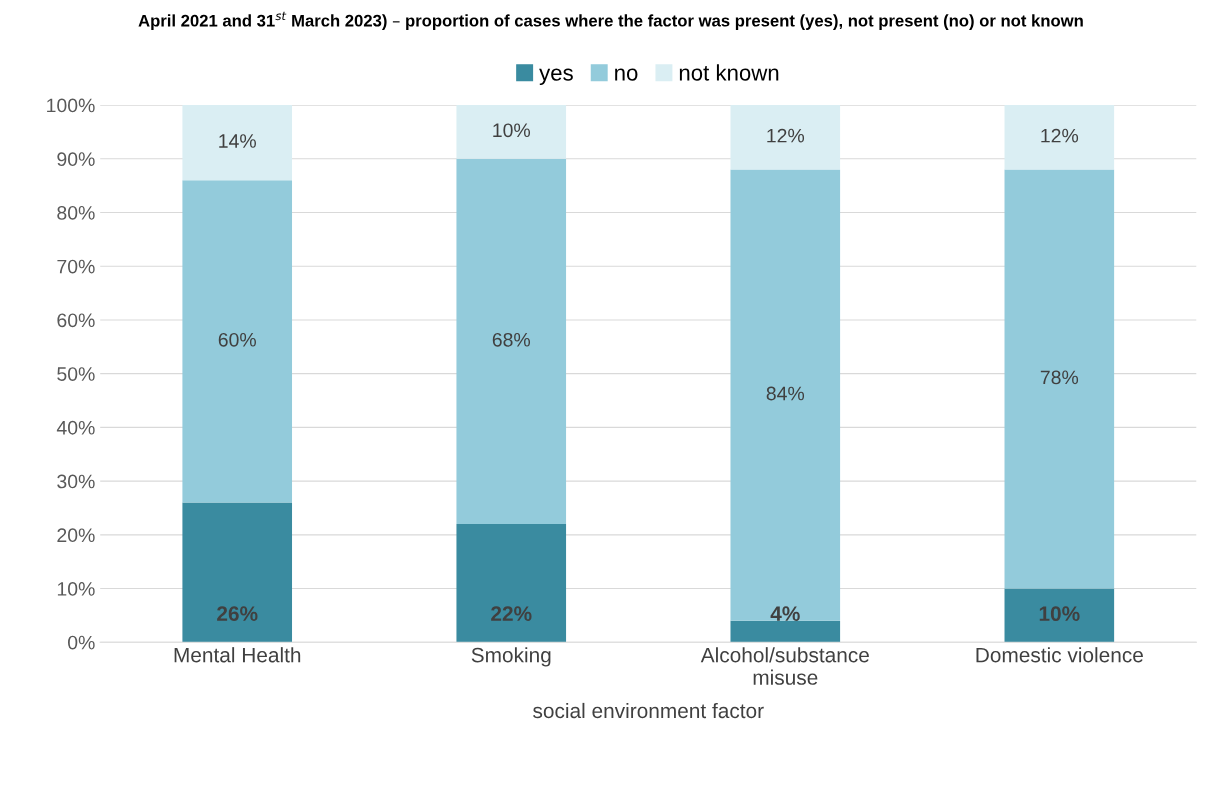 The width and height of the screenshot is (1222, 790). Describe the element at coordinates (76, 212) in the screenshot. I see `y-tick-label: 80%` at that location.